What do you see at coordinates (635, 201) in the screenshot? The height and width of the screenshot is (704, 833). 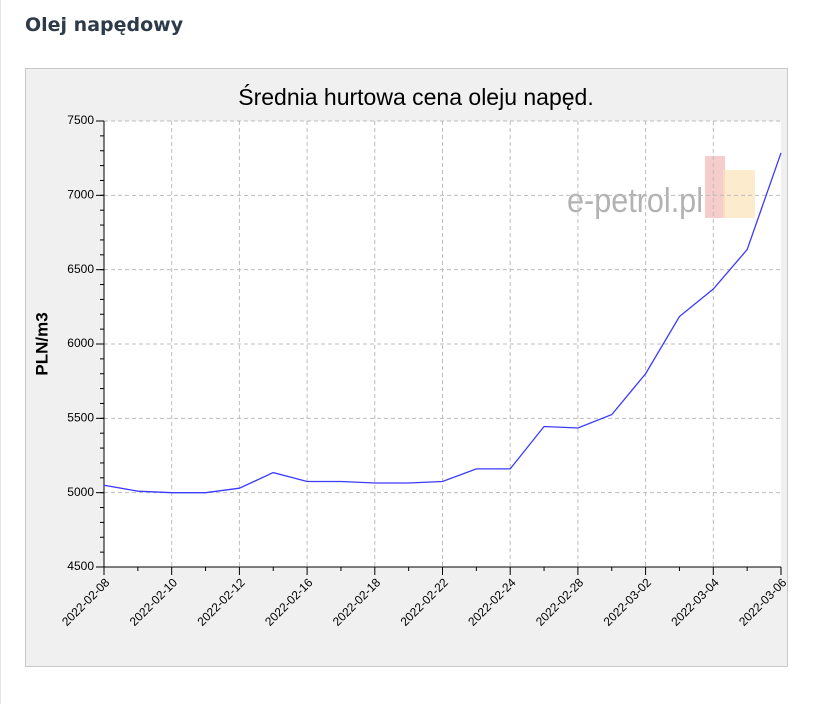 I see `watermark: e-petrol.pl` at bounding box center [635, 201].